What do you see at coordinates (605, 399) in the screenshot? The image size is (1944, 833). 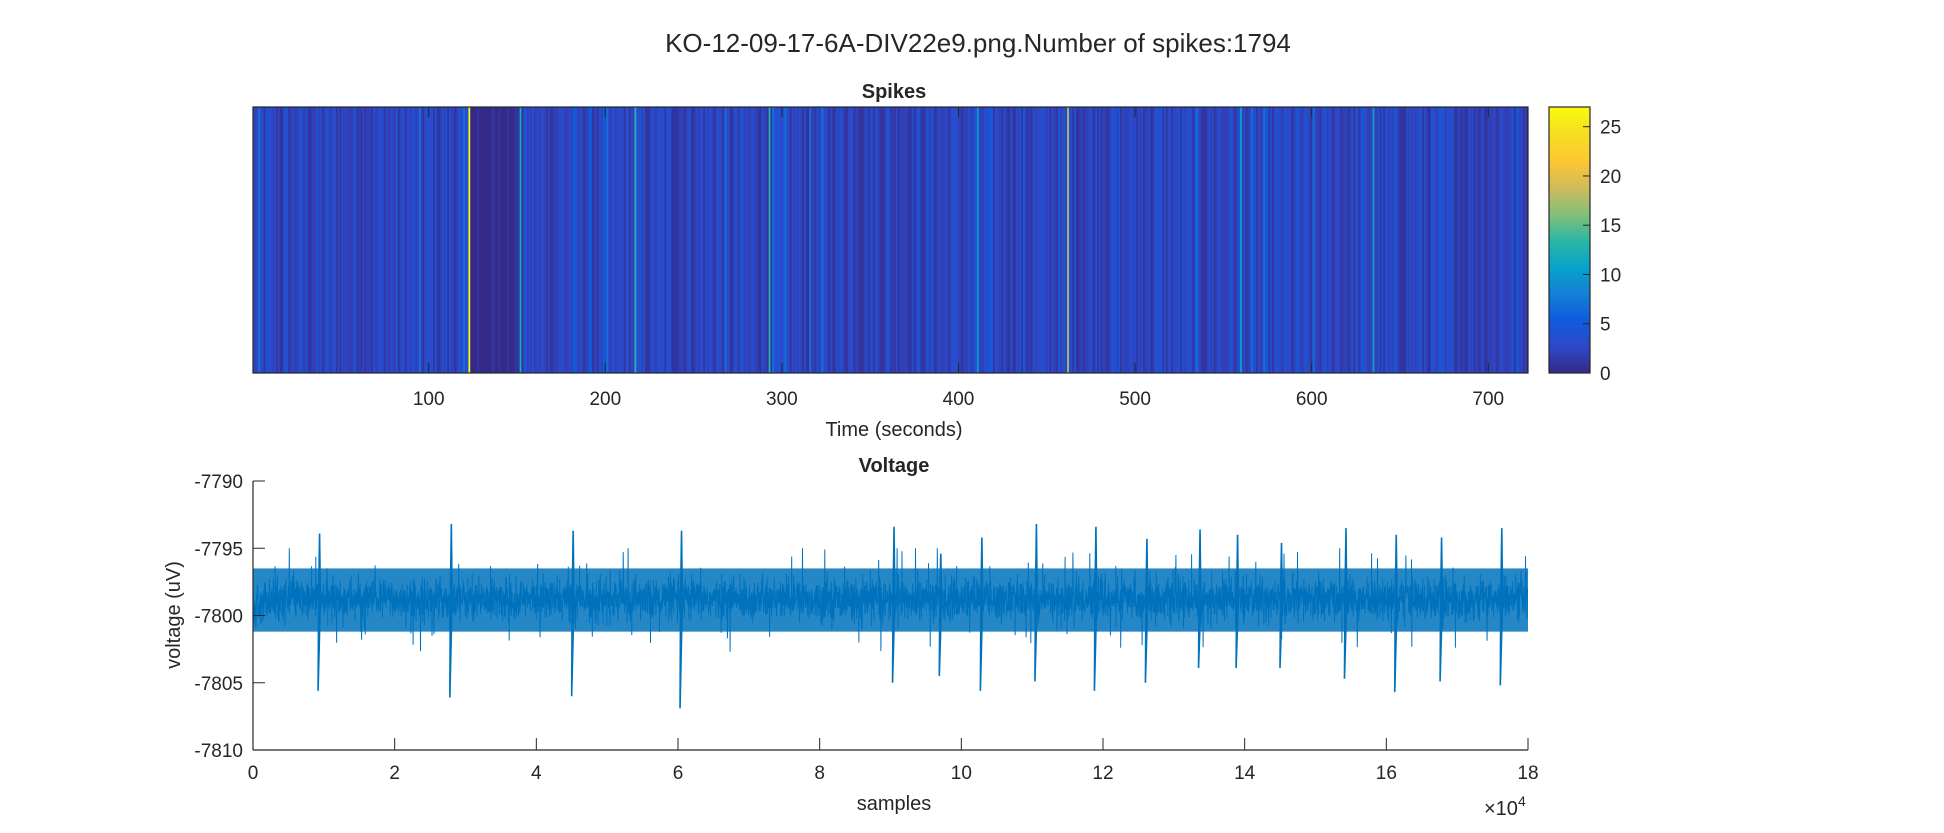 I see `heatmap-x-tick-label: 200` at bounding box center [605, 399].